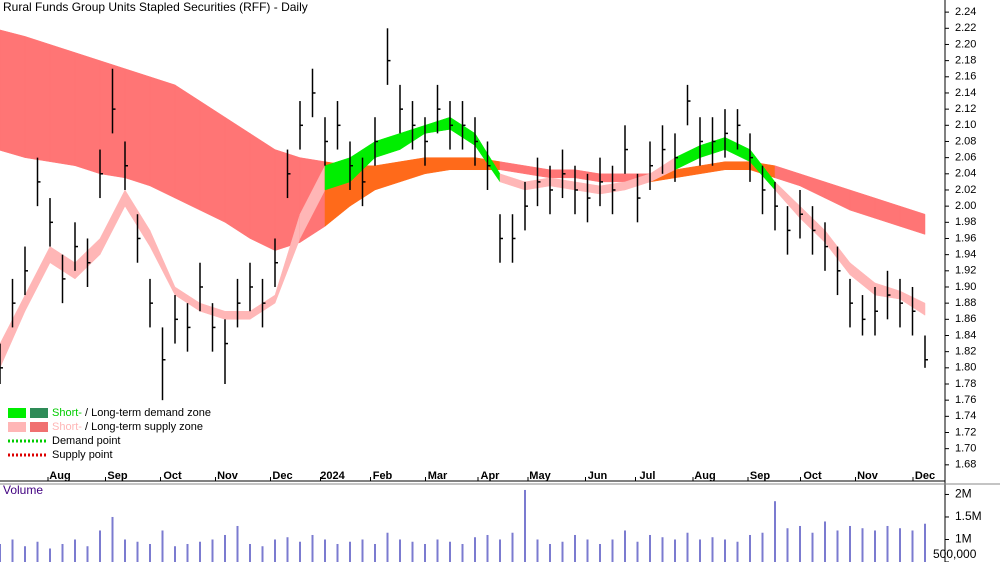 The image size is (1000, 562). What do you see at coordinates (965, 449) in the screenshot?
I see `y-tick-label: 1.70` at bounding box center [965, 449].